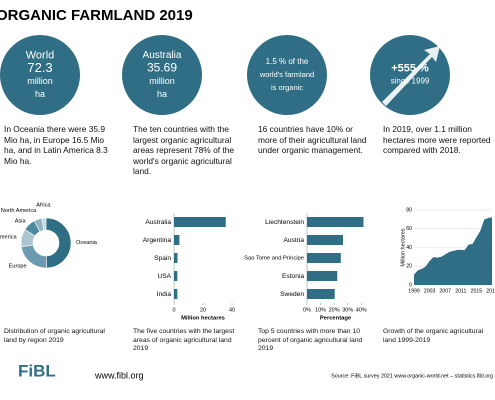  I want to click on x-axis-label: Percentage, so click(336, 319).